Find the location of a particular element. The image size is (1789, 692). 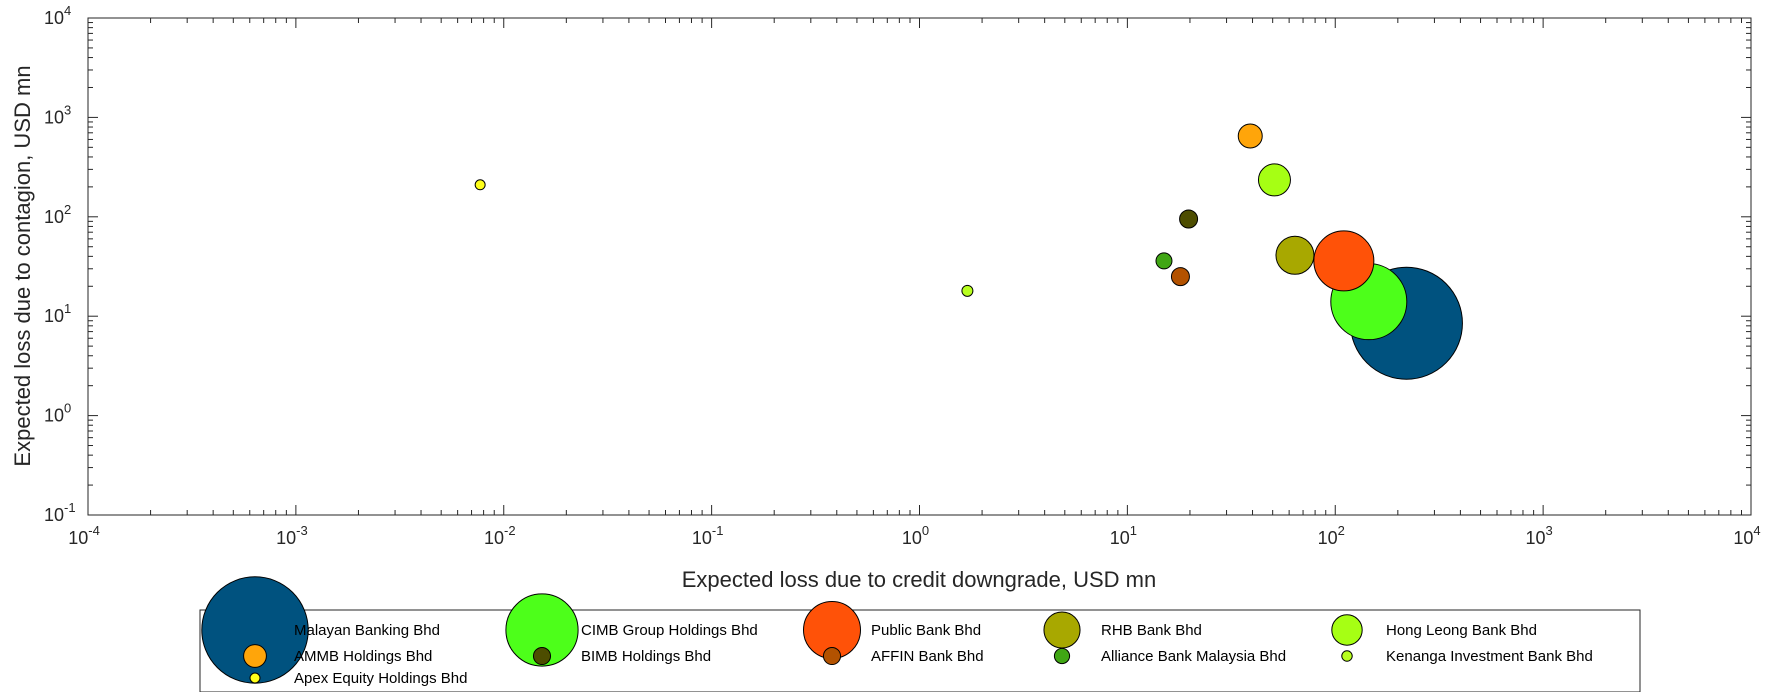

legend-label: Public Bank Bhd is located at coordinates (926, 630).